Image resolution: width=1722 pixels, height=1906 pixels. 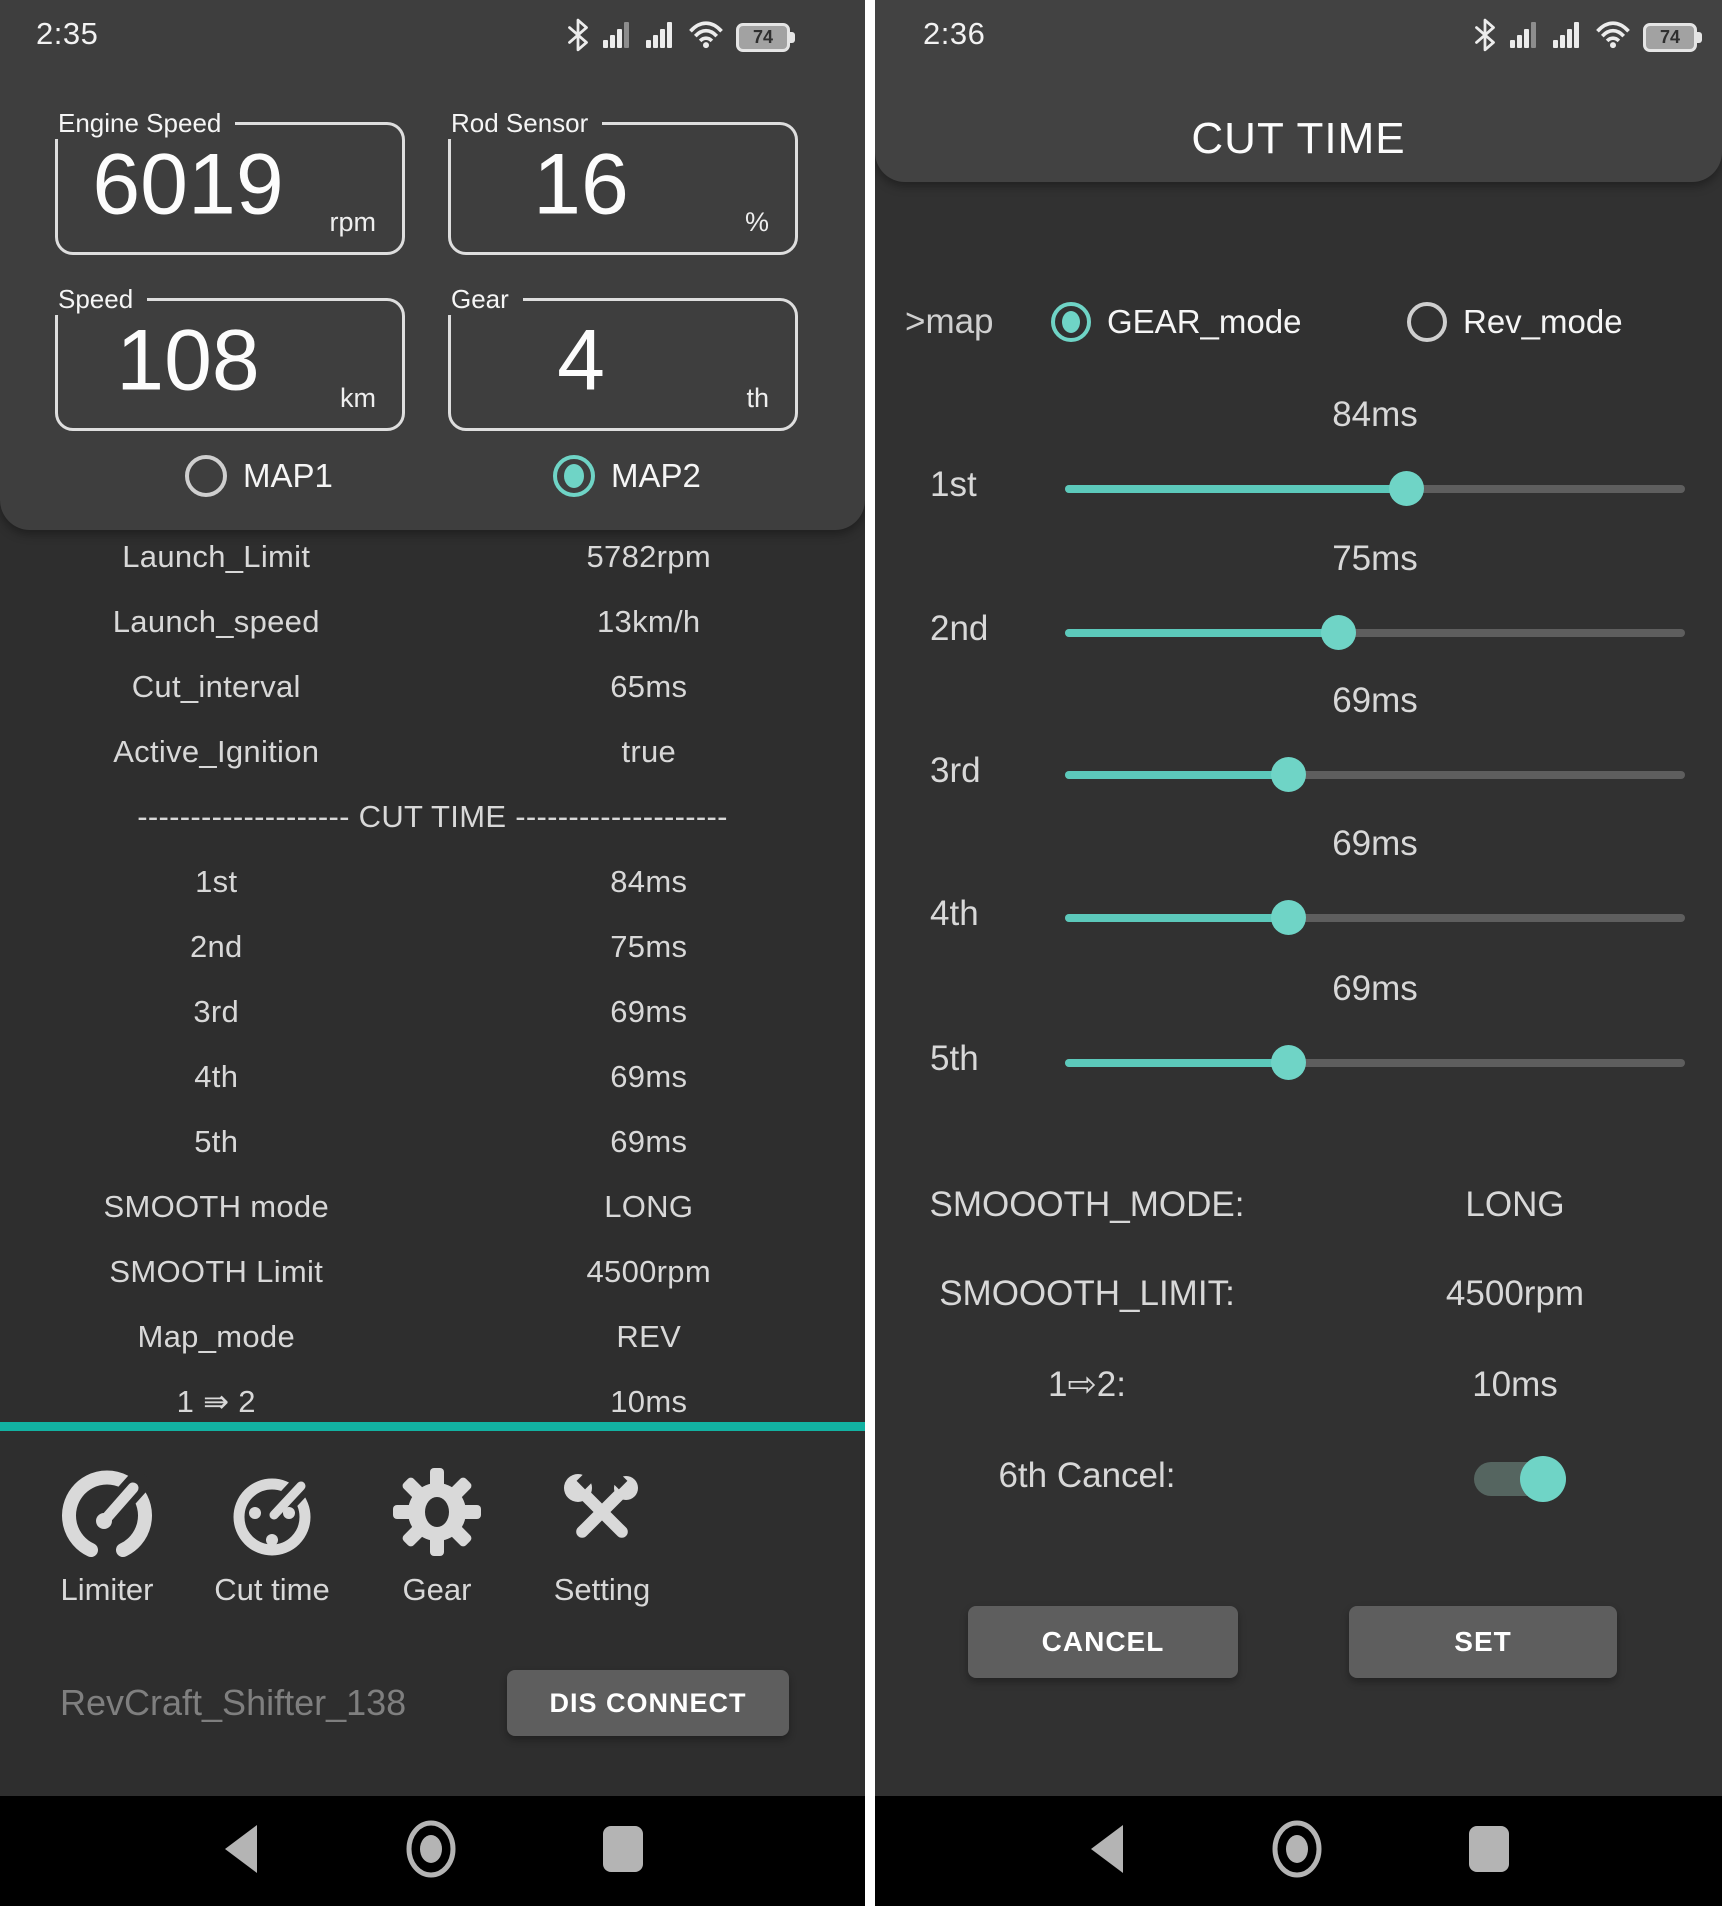 I want to click on param-value: 5782rpm, so click(x=648, y=556).